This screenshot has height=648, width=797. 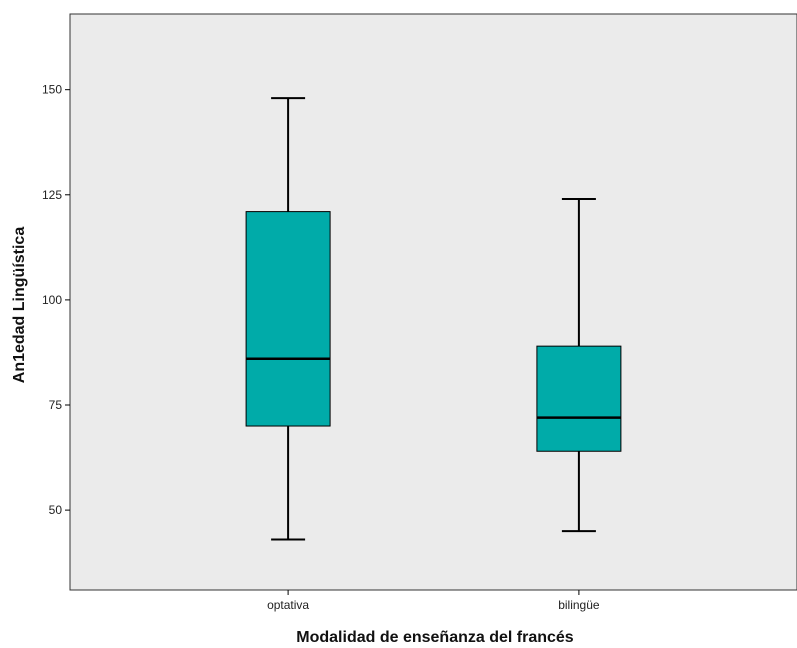 What do you see at coordinates (56, 405) in the screenshot?
I see `y-tick-label: 75` at bounding box center [56, 405].